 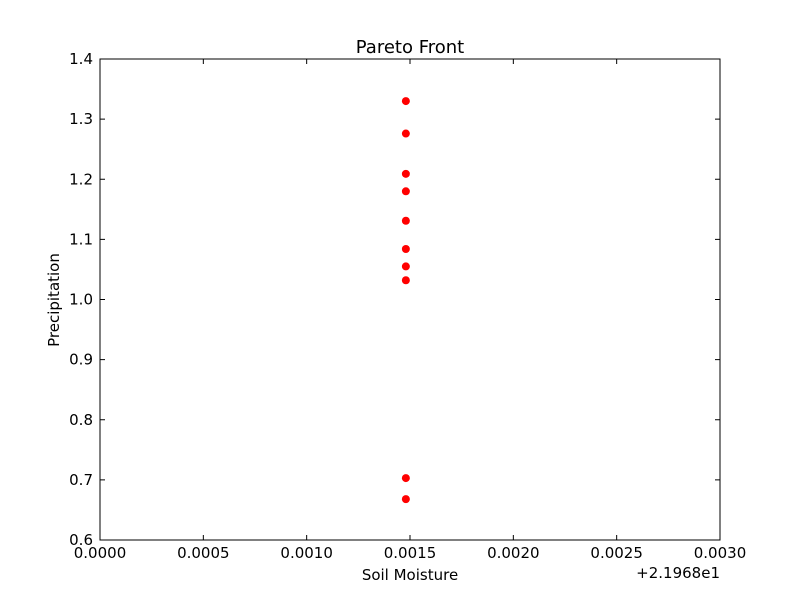 I want to click on x-tick-label: 0.0030, so click(x=720, y=553).